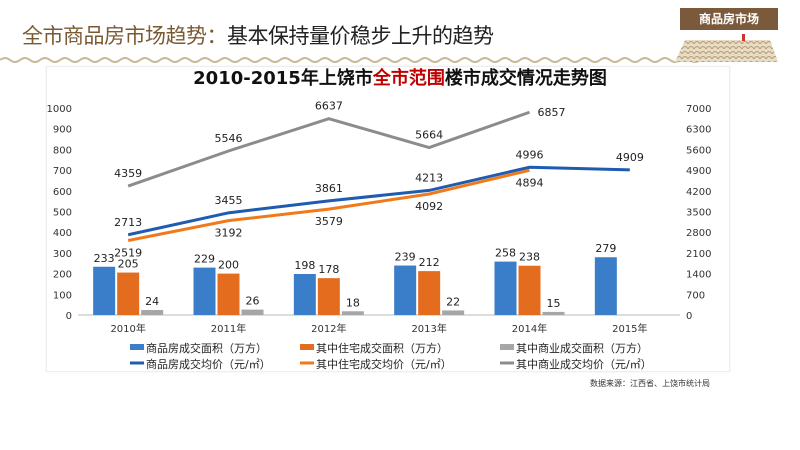 The image size is (800, 450). What do you see at coordinates (429, 206) in the screenshot?
I see `line-label: 4092` at bounding box center [429, 206].